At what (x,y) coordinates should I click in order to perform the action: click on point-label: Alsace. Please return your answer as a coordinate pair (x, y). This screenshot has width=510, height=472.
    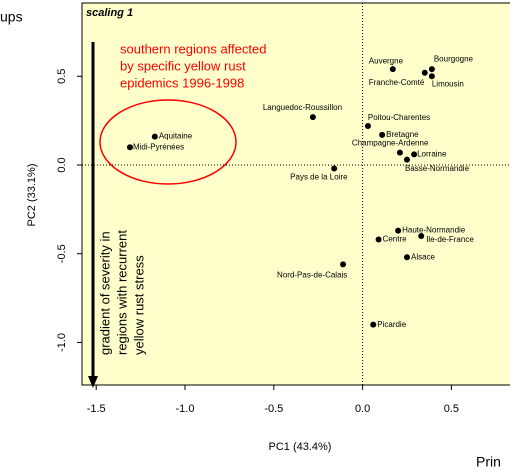
    Looking at the image, I should click on (423, 256).